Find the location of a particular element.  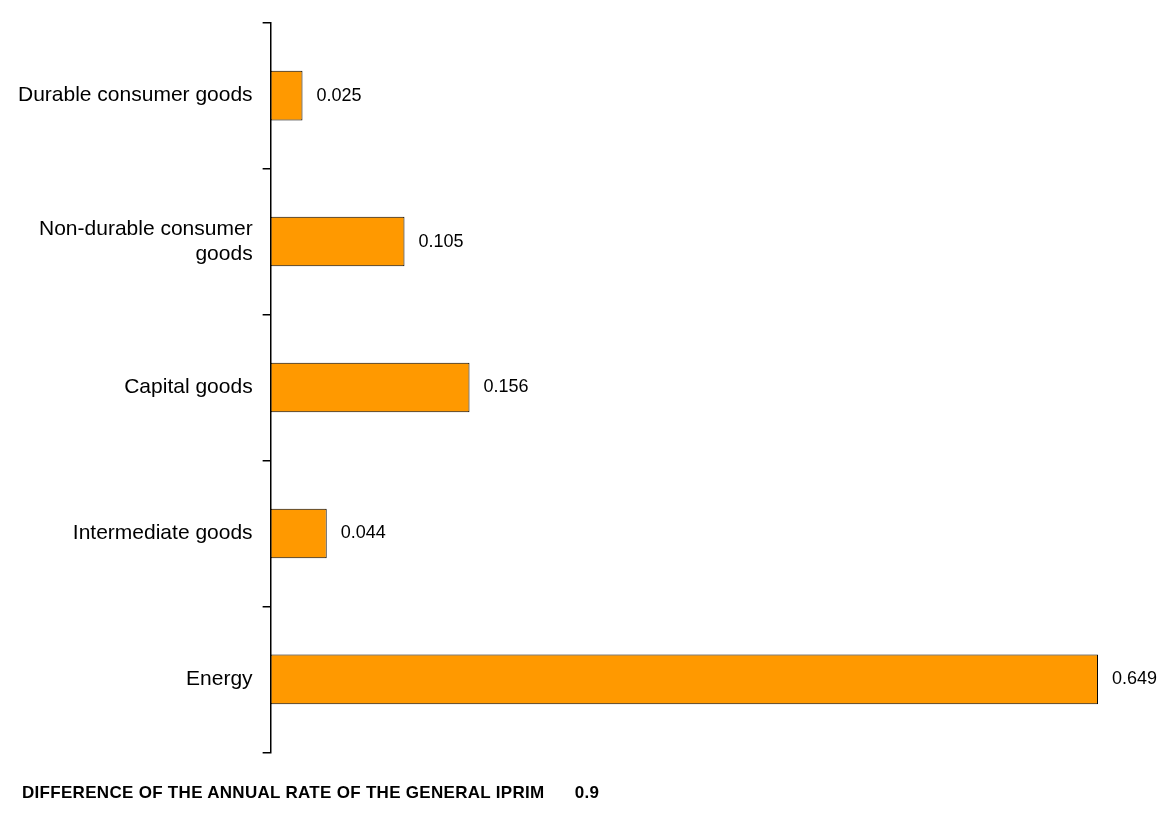

data-label: 0.105 is located at coordinates (441, 240).